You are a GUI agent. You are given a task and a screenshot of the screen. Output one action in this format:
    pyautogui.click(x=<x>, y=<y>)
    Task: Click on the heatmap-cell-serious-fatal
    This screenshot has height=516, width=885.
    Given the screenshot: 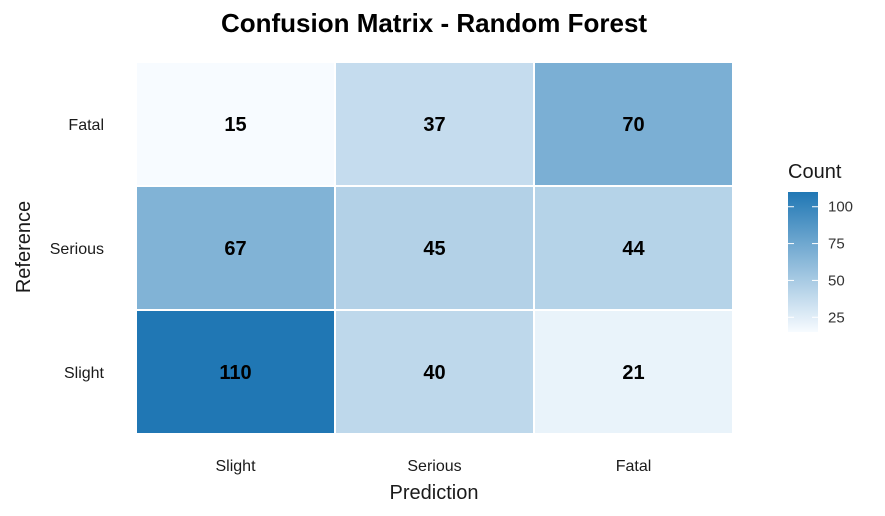 What is the action you would take?
    pyautogui.click(x=633, y=248)
    